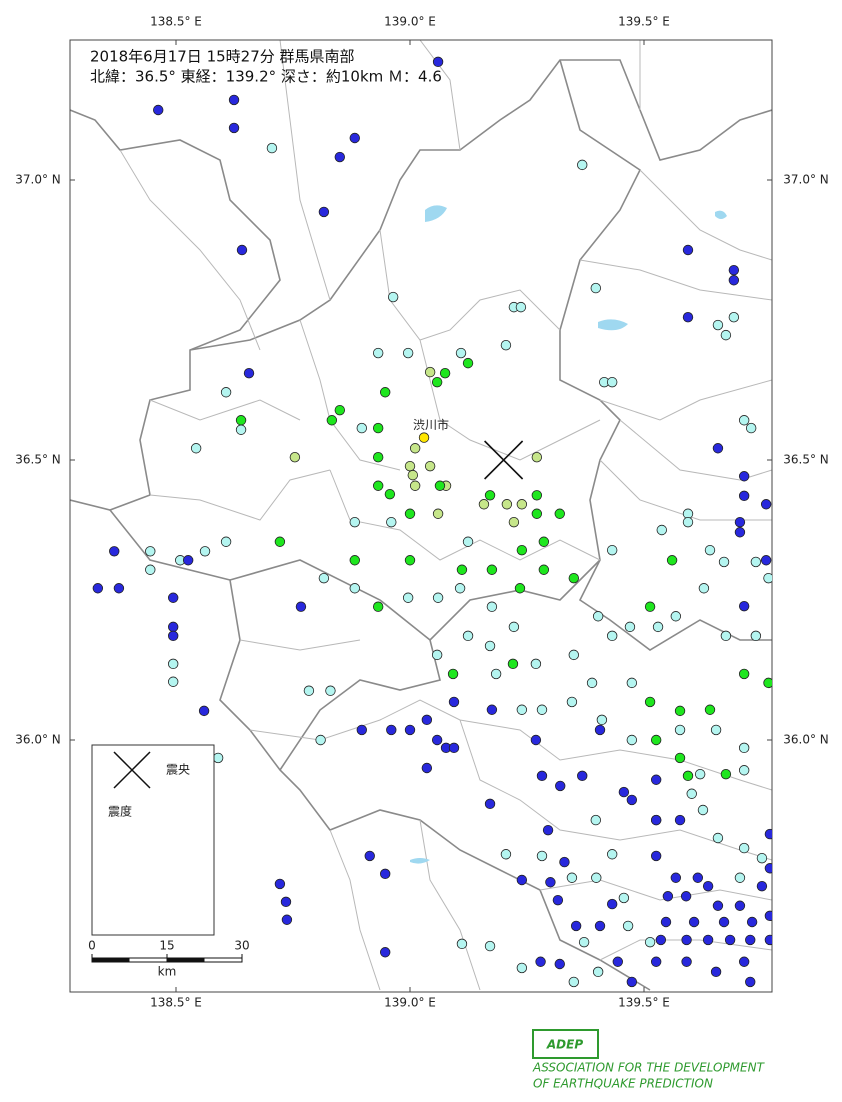 The height and width of the screenshot is (1102, 842). I want to click on scale-label: 15, so click(166, 946).